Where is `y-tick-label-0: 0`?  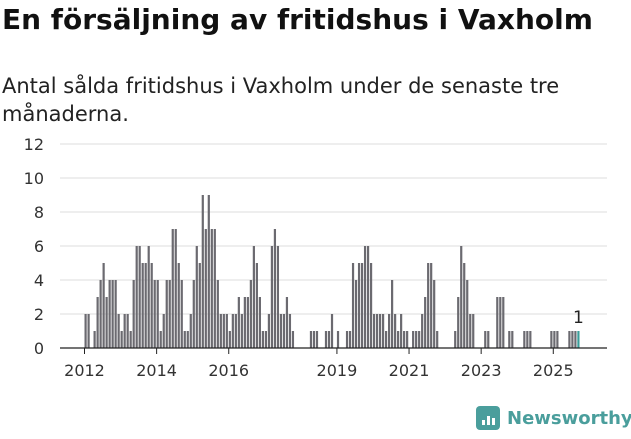 y-tick-label-0: 0 is located at coordinates (39, 348).